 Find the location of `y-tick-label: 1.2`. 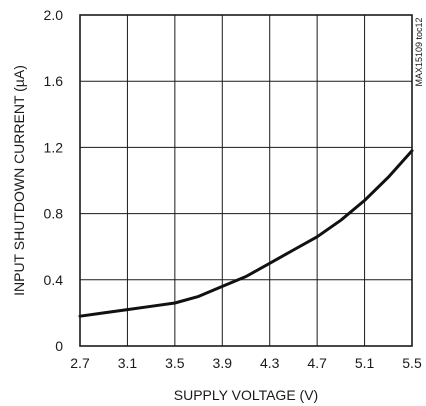

y-tick-label: 1.2 is located at coordinates (54, 147).